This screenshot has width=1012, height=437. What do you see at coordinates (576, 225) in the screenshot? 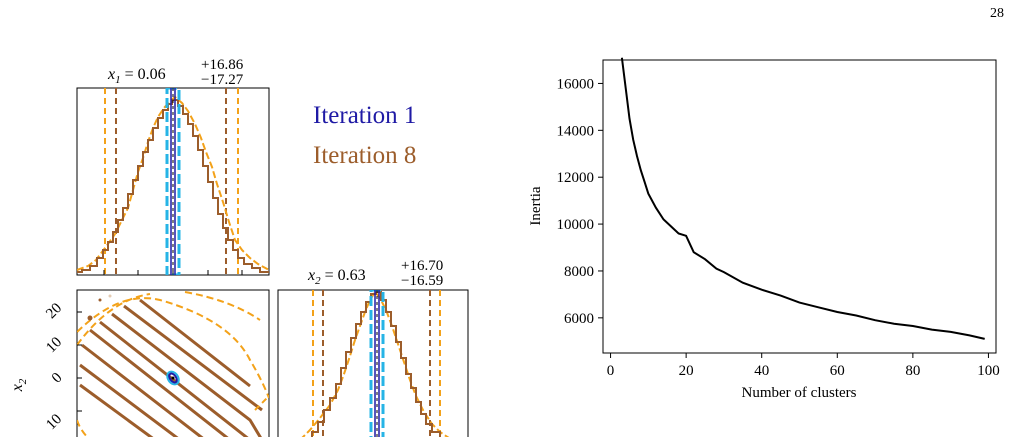
I see `y-tick-label: 10000` at bounding box center [576, 225].